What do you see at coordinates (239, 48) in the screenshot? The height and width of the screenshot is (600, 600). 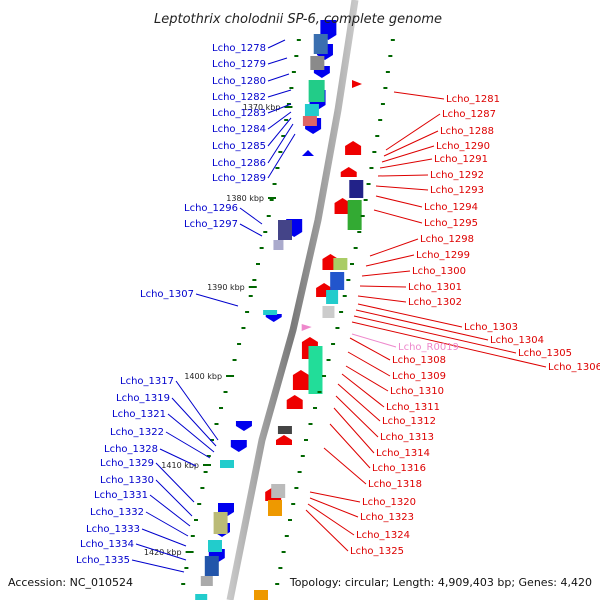 I see `gene-label: Lcho_1278` at bounding box center [239, 48].